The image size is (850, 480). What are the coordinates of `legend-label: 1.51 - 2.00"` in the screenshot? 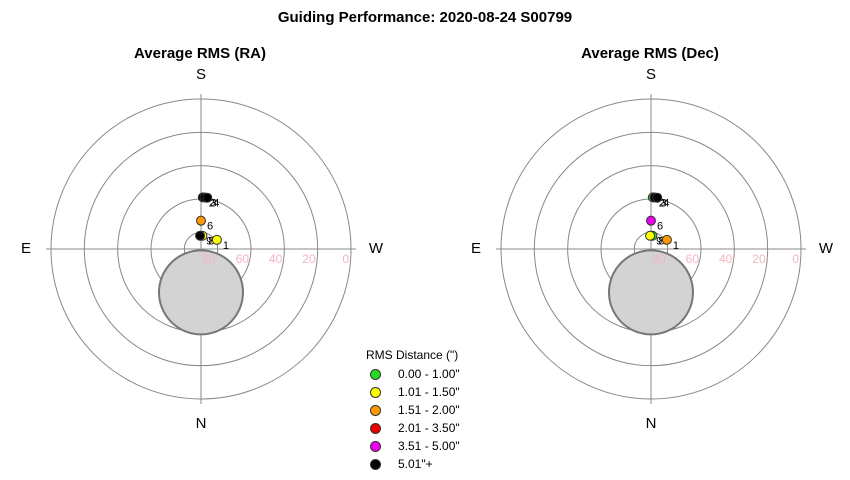 It's located at (429, 410).